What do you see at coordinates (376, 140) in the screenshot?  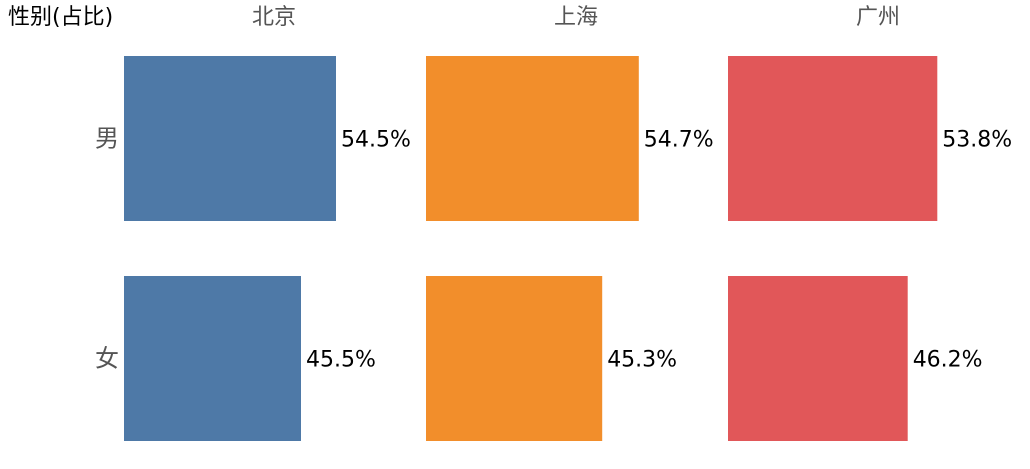 I see `data-label: 54.5%` at bounding box center [376, 140].